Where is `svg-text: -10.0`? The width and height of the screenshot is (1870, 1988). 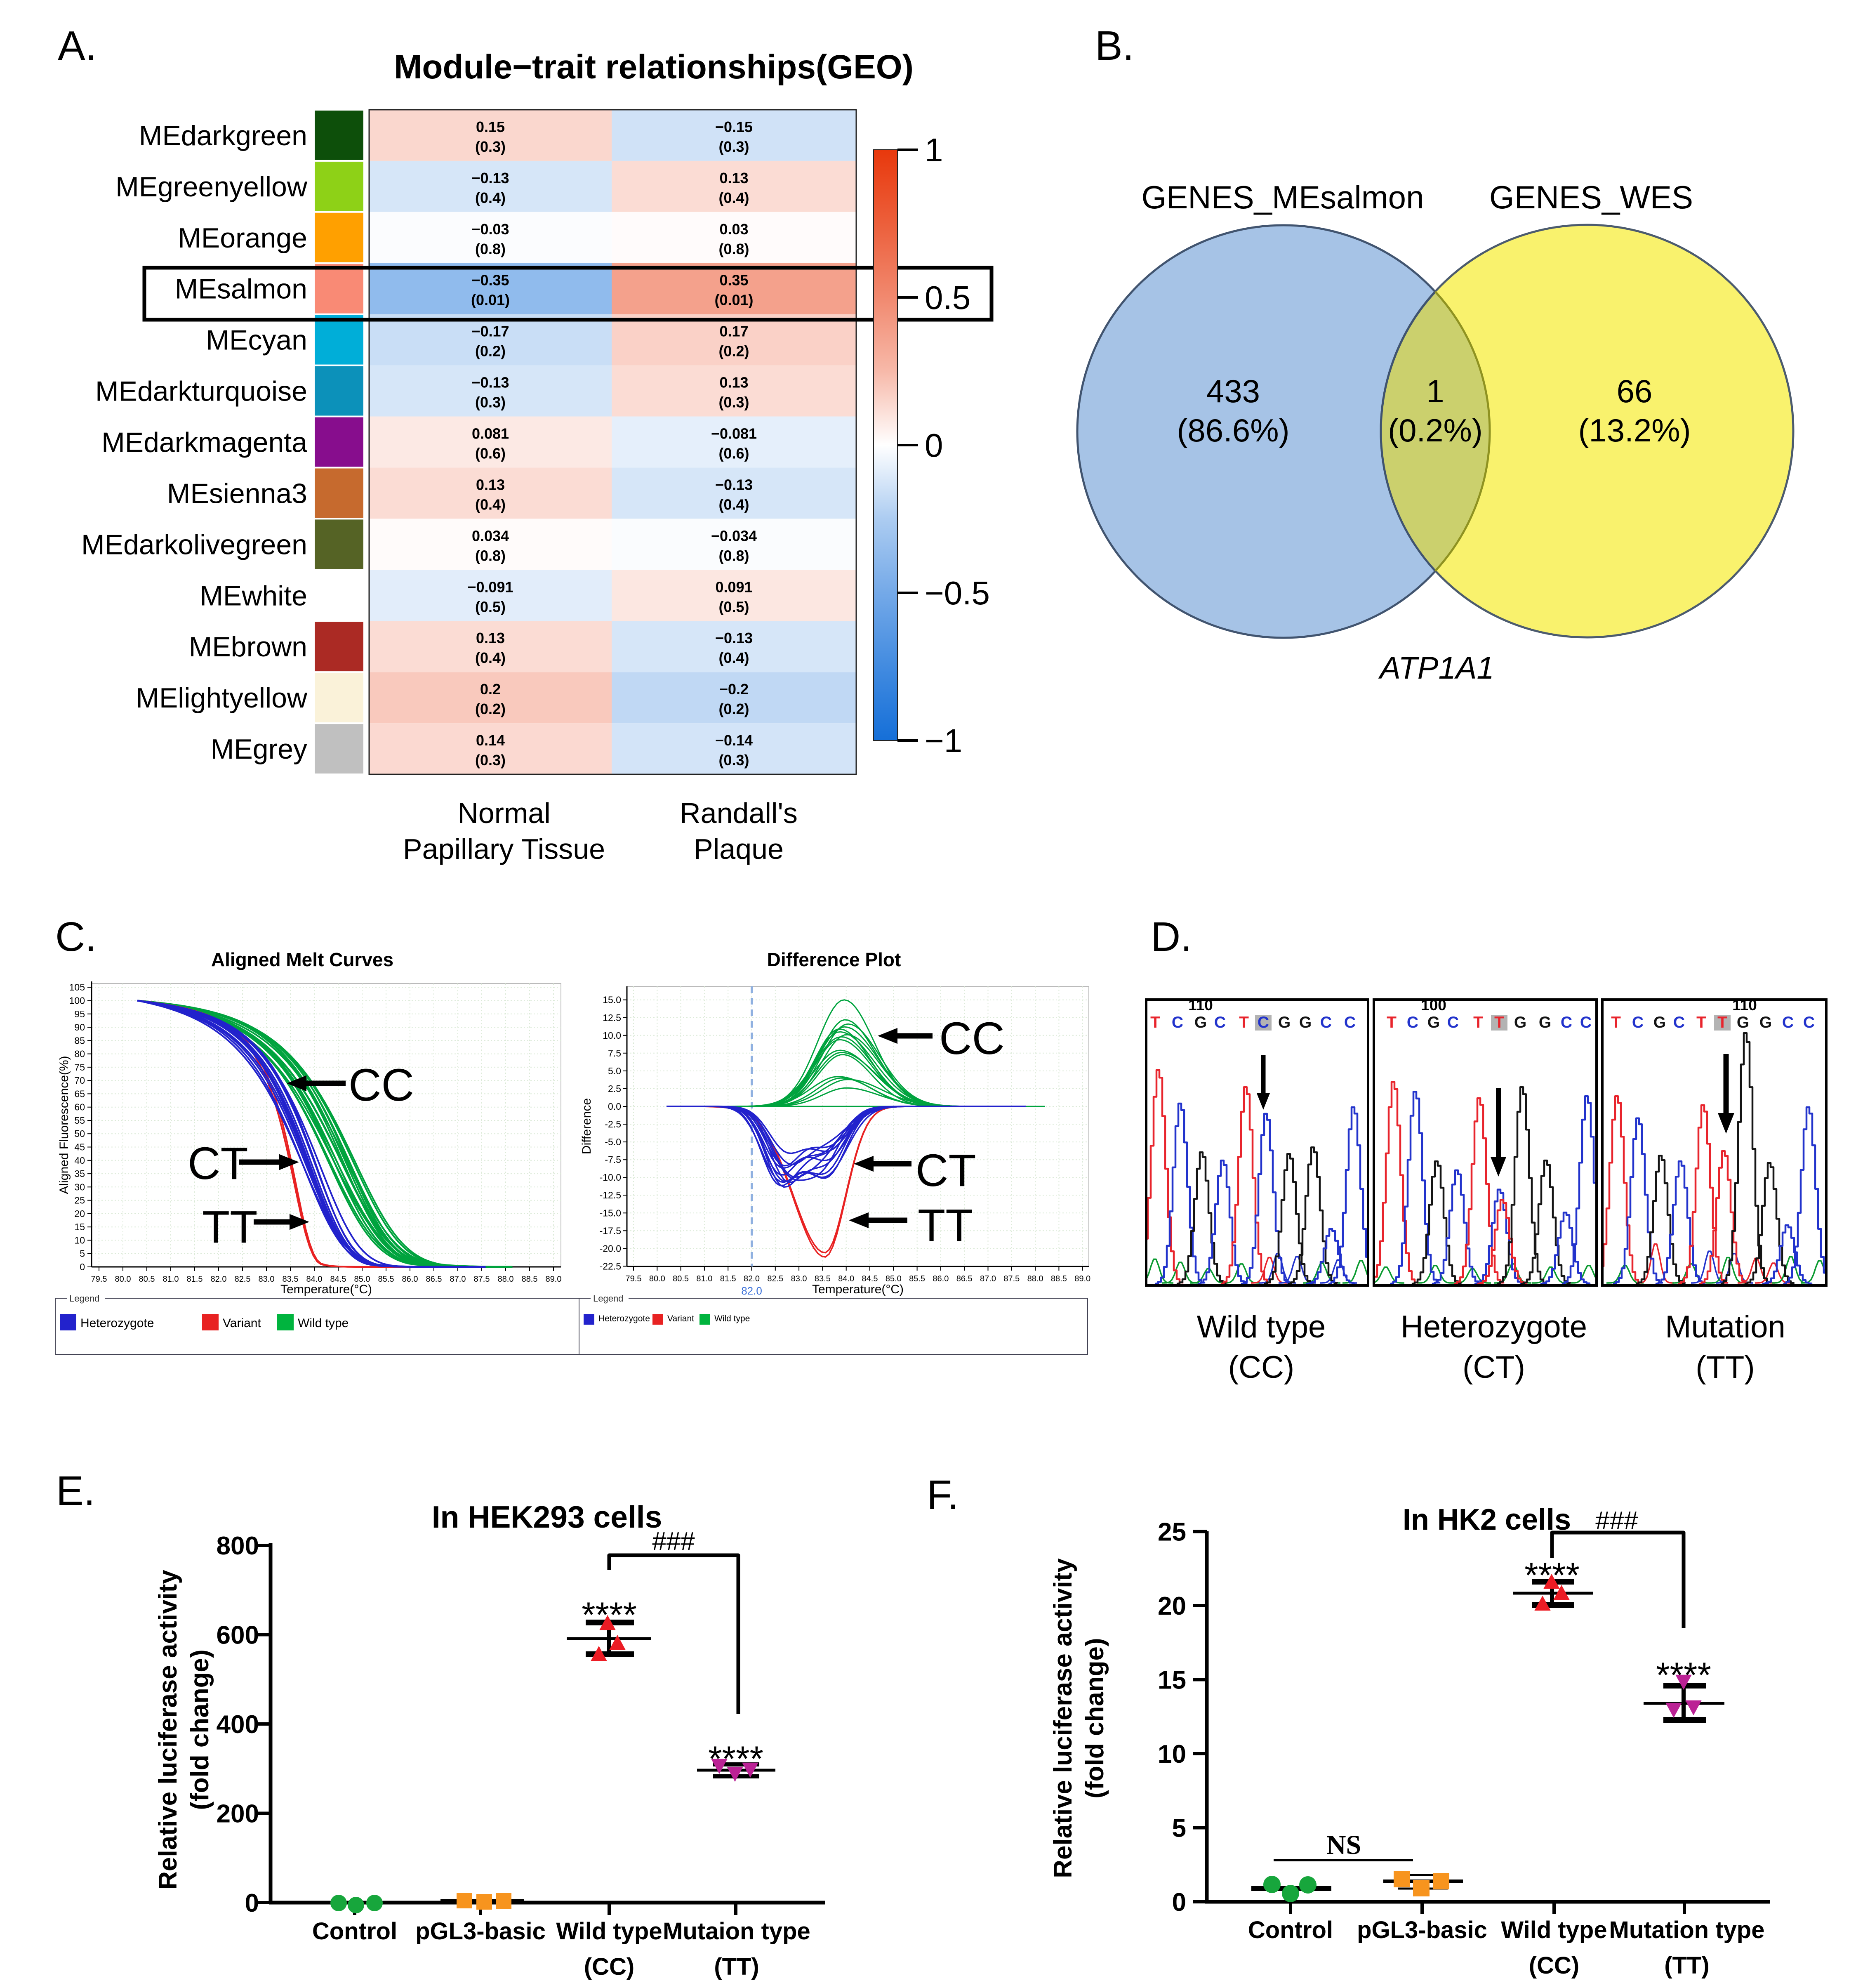
svg-text: -10.0 is located at coordinates (610, 1177).